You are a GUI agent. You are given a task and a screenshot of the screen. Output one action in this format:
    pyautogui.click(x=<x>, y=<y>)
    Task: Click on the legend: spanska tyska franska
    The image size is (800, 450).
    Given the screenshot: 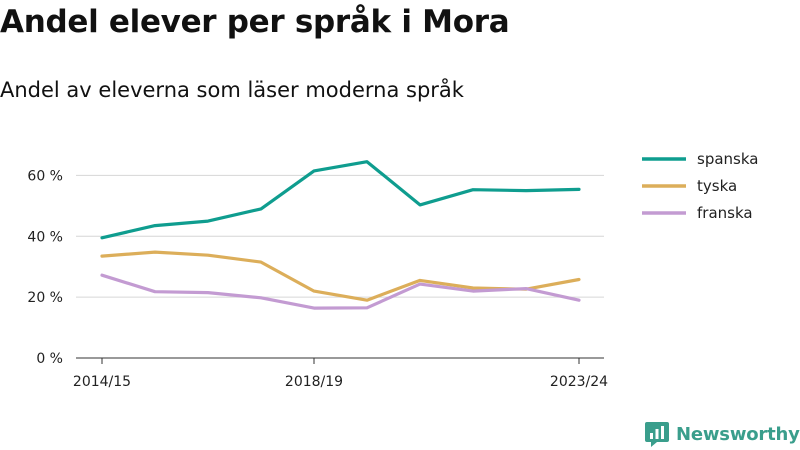 What is the action you would take?
    pyautogui.click(x=700, y=186)
    